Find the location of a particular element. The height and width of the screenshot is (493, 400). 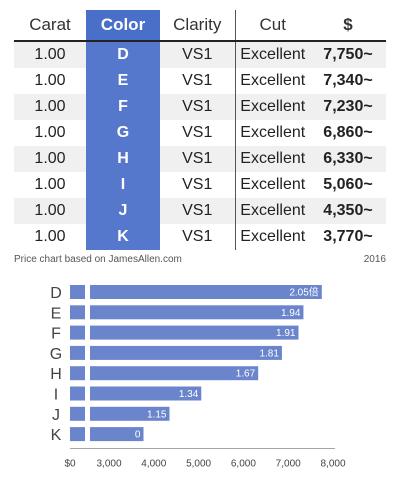

data-label: 2.05倍 is located at coordinates (303, 292).